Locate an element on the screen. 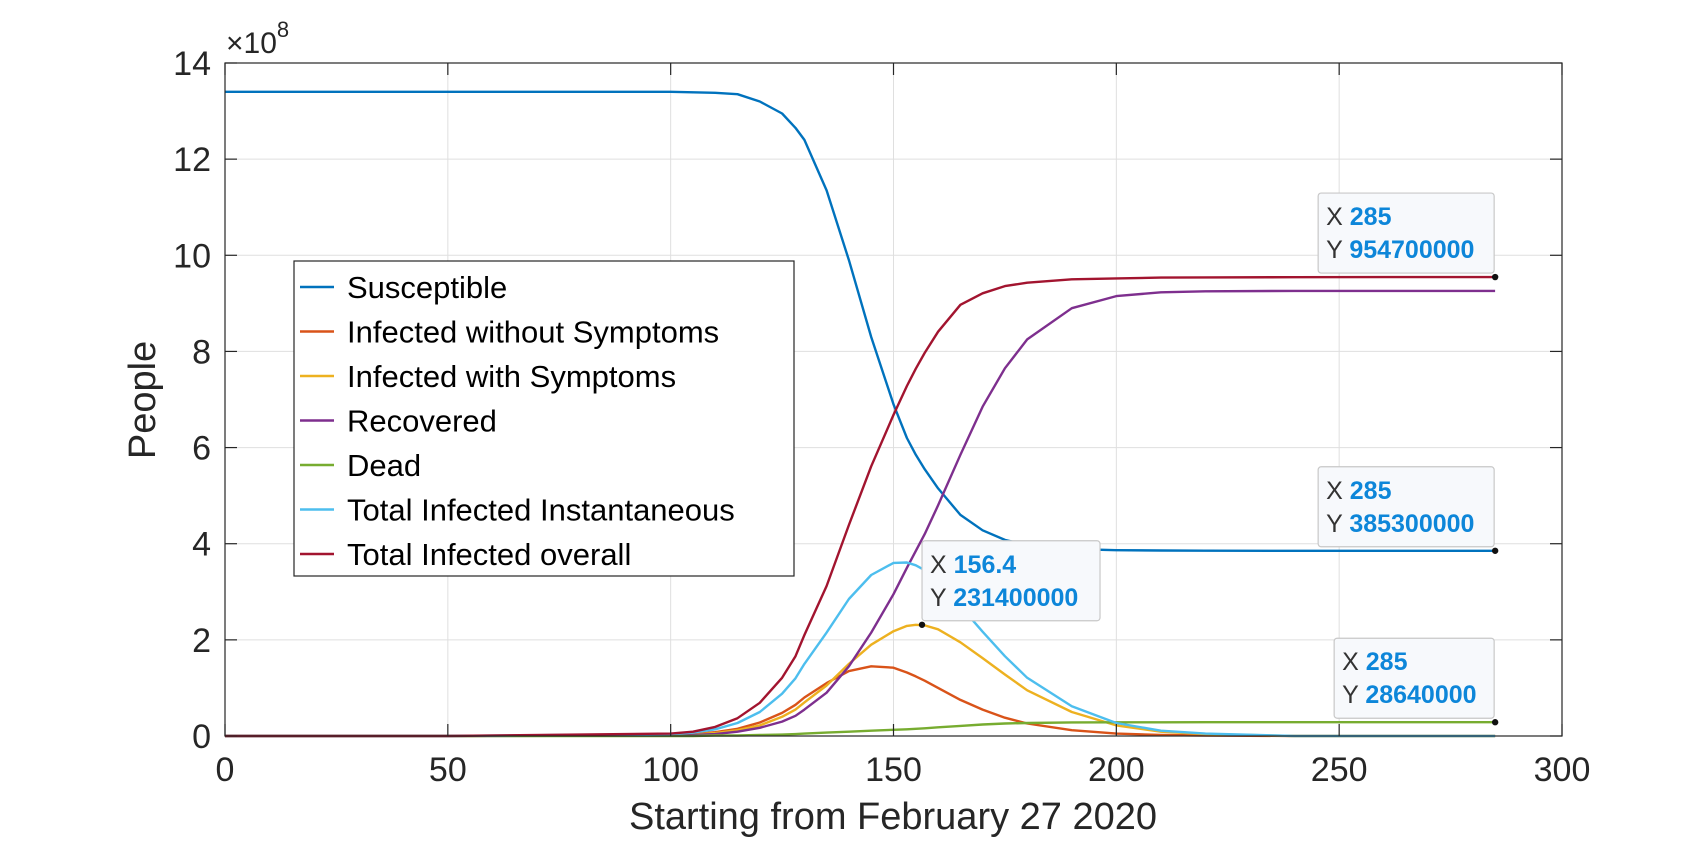 The width and height of the screenshot is (1700, 844). y-tick-label: 2 is located at coordinates (201, 641).